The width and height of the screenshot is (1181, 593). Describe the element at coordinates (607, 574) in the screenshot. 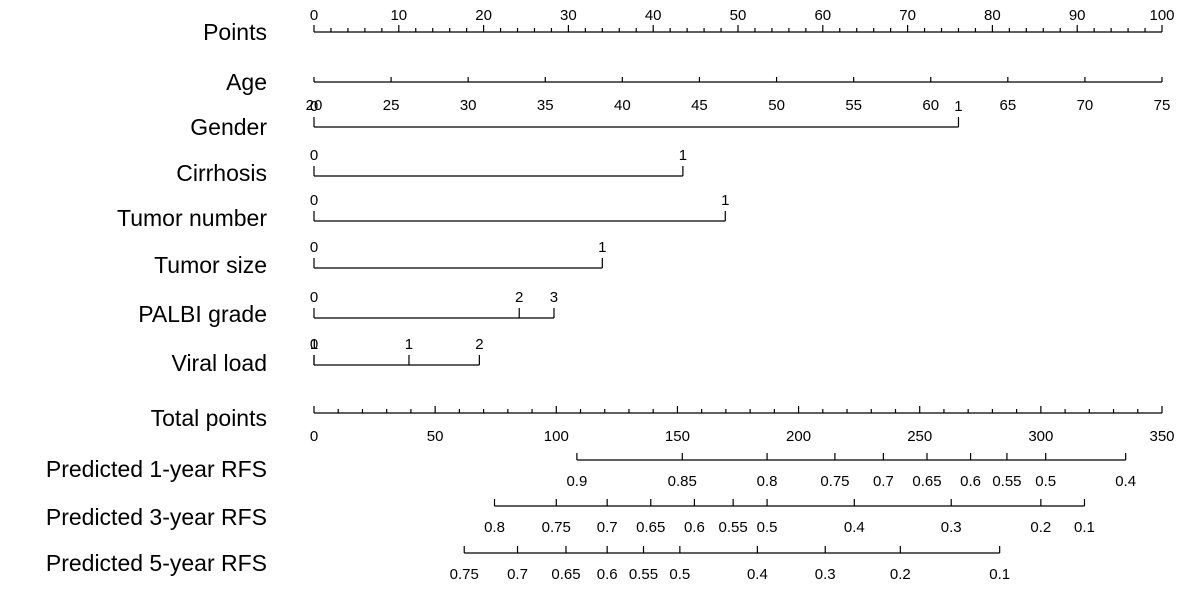

I see `predicted-5-year-rfs-tick-label: 0.6` at that location.